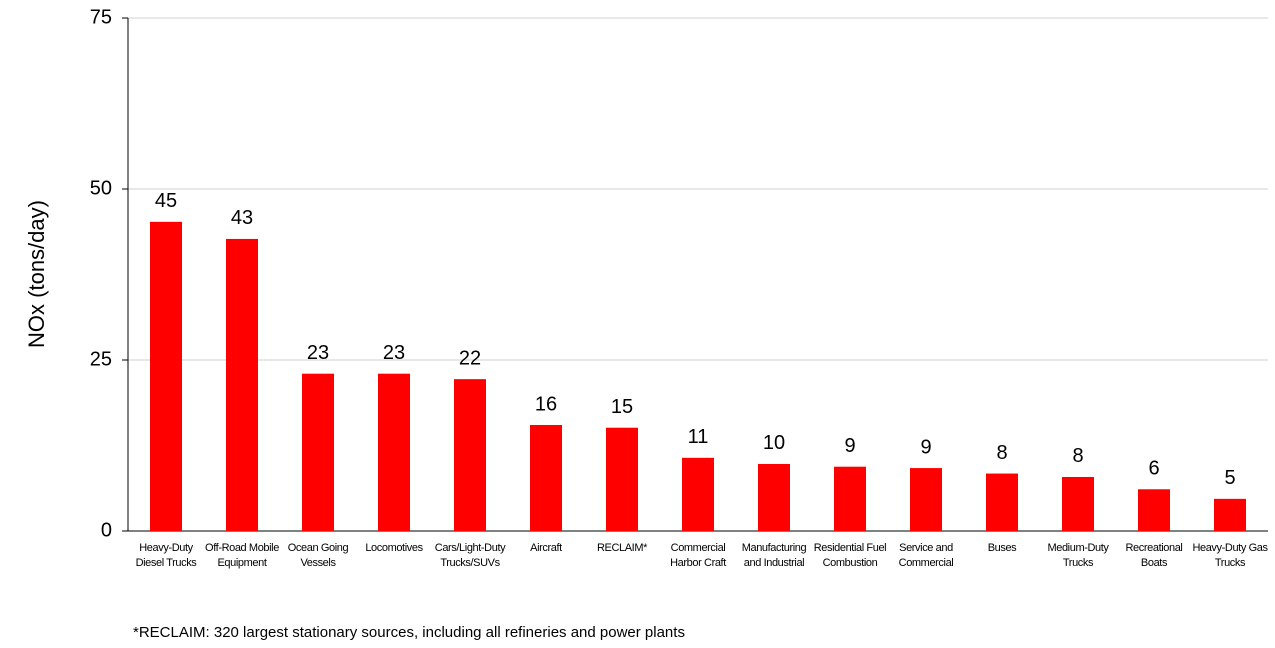 This screenshot has height=648, width=1275. I want to click on y-tick-label: 25, so click(101, 359).